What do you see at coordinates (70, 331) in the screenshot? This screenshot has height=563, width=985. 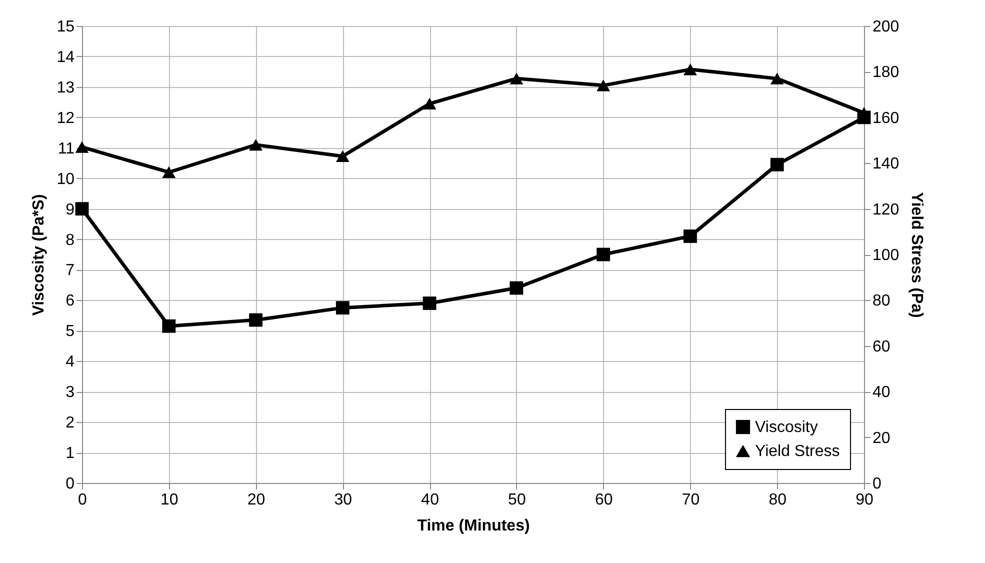 I see `y-tick-label: 5` at bounding box center [70, 331].